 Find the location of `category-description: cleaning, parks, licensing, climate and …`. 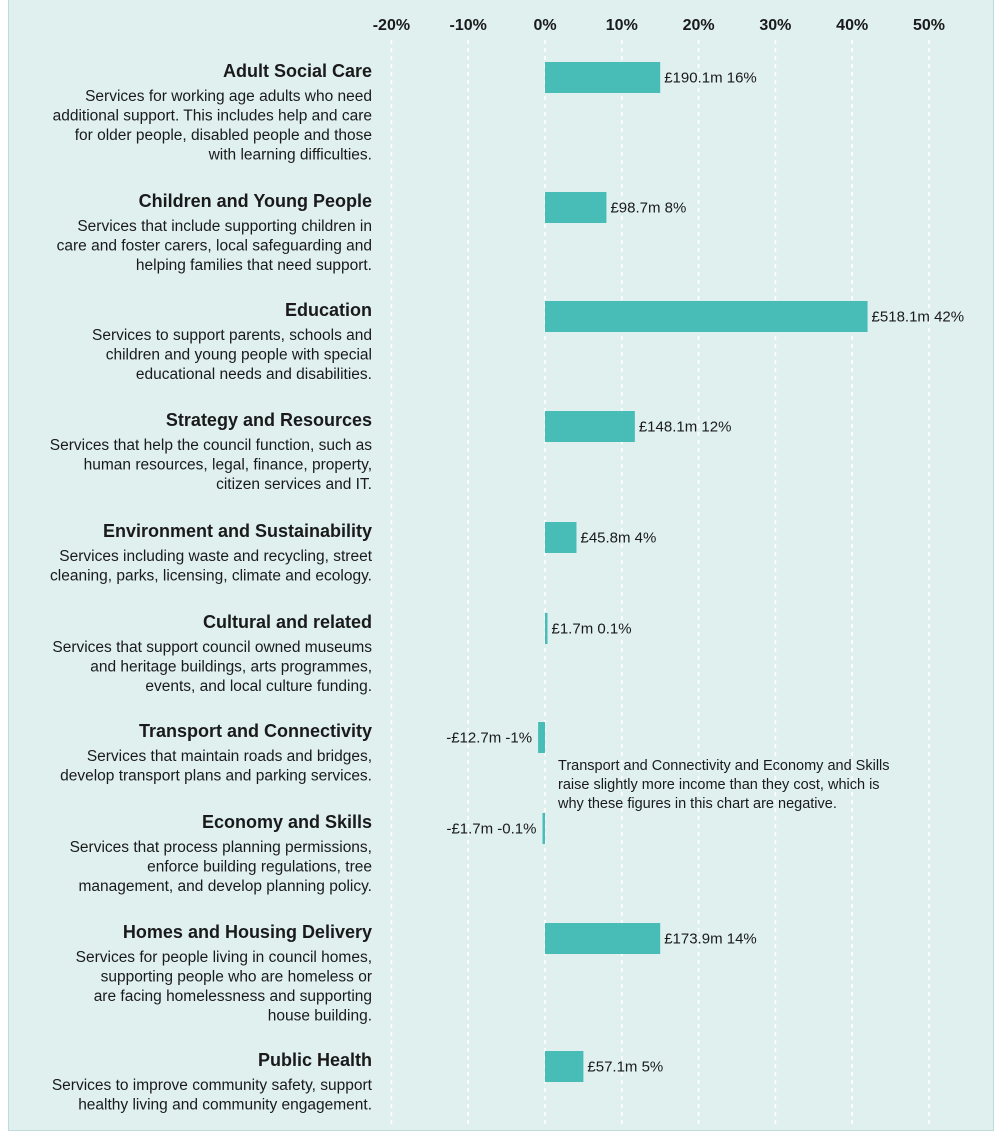

category-description: cleaning, parks, licensing, climate and … is located at coordinates (211, 576).